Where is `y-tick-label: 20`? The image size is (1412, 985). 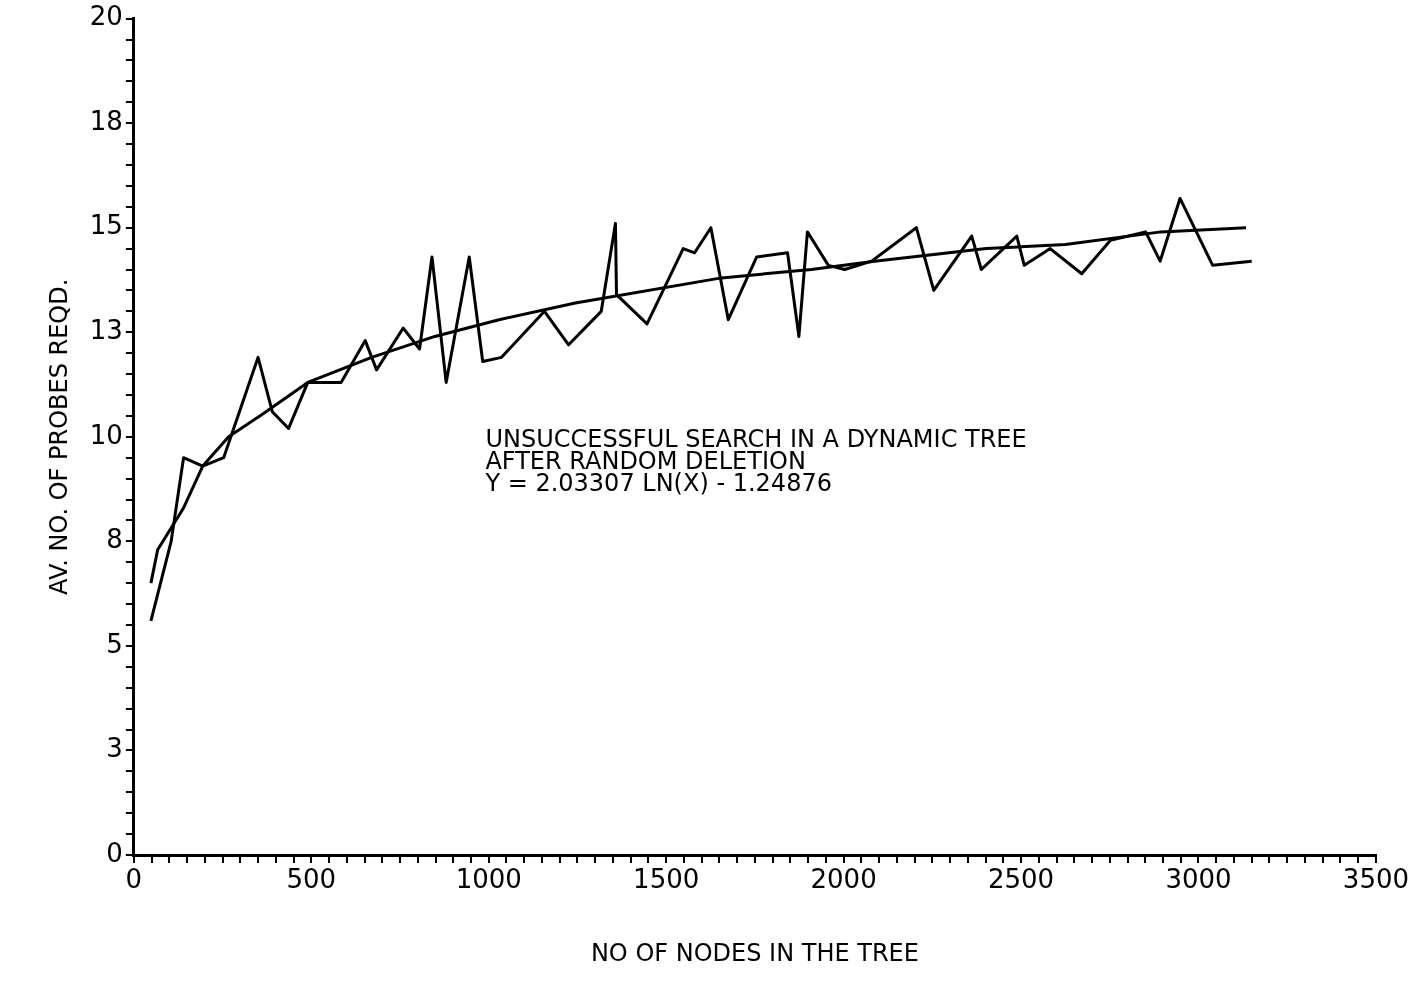
y-tick-label: 20 is located at coordinates (106, 16).